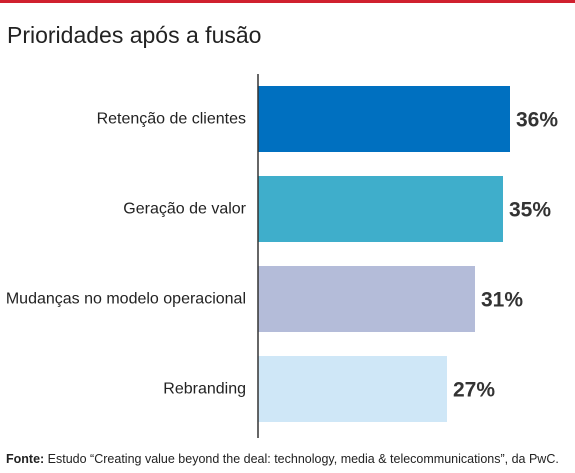 Image resolution: width=575 pixels, height=473 pixels. I want to click on category-label: Mudanças no modelo operacional, so click(126, 299).